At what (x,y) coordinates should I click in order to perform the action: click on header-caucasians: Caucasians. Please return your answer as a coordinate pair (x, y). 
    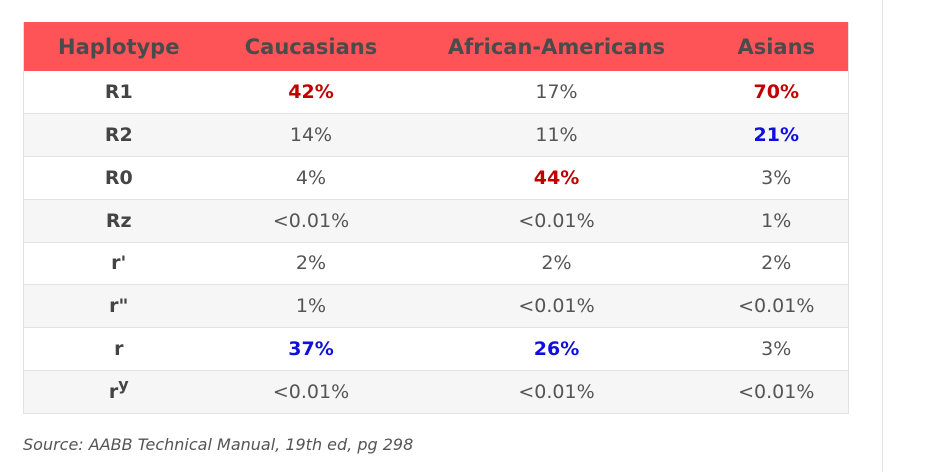
    Looking at the image, I should click on (311, 46).